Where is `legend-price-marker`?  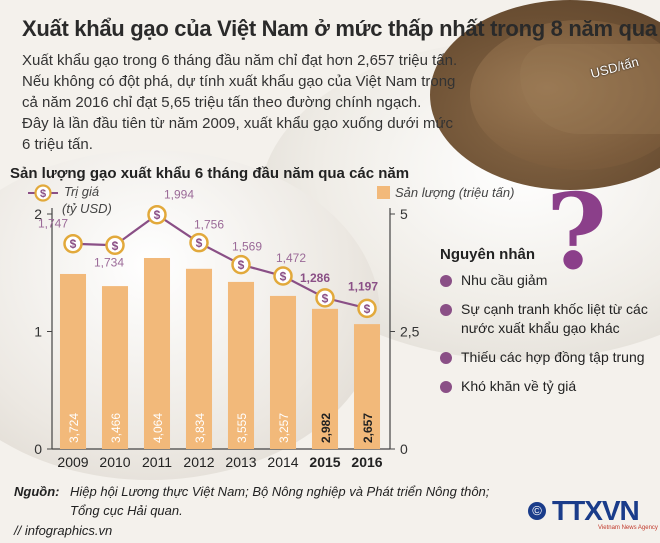
legend-price-marker is located at coordinates (43, 193).